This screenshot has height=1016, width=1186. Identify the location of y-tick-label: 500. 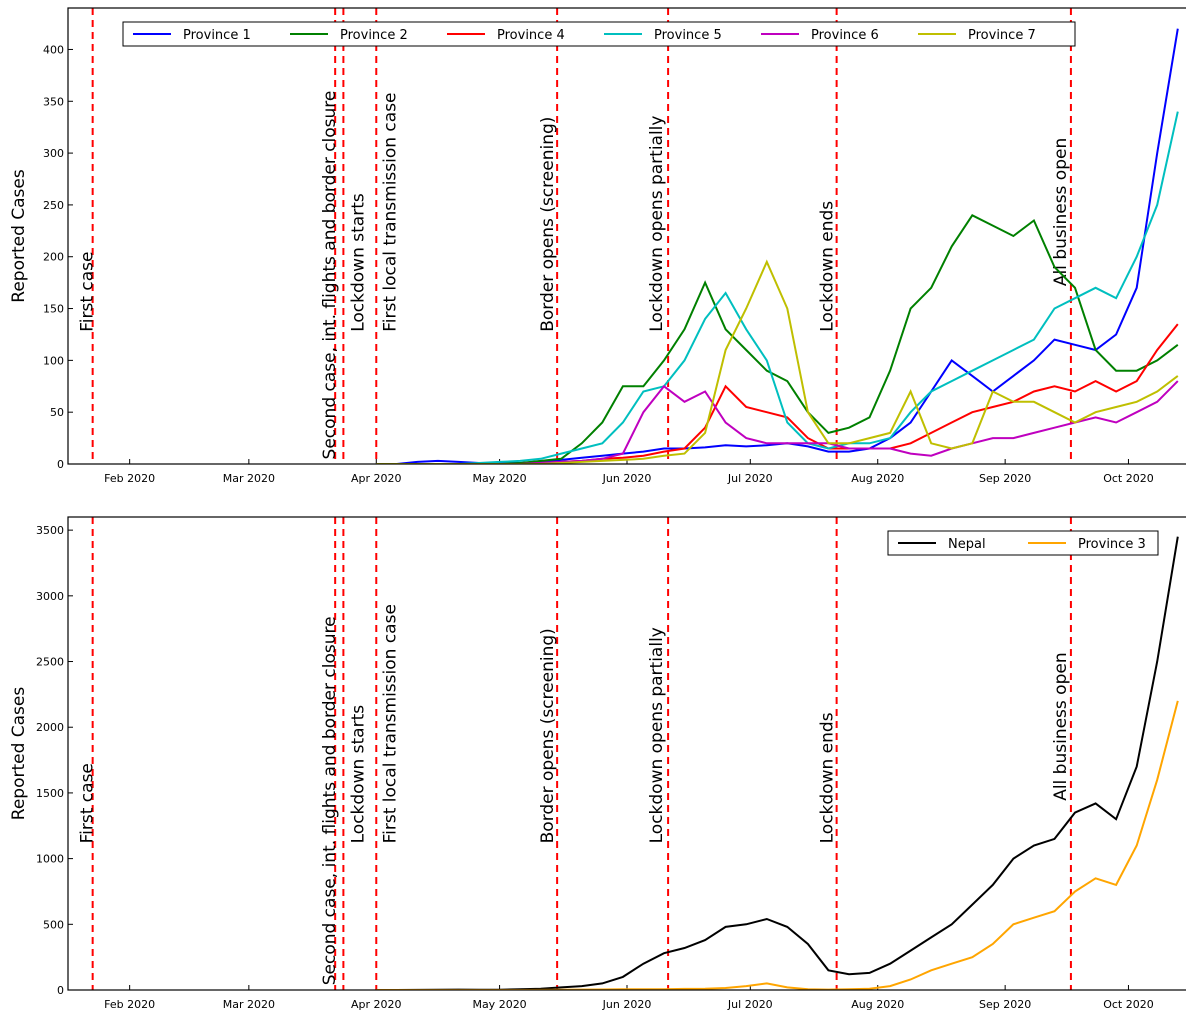
(53, 924).